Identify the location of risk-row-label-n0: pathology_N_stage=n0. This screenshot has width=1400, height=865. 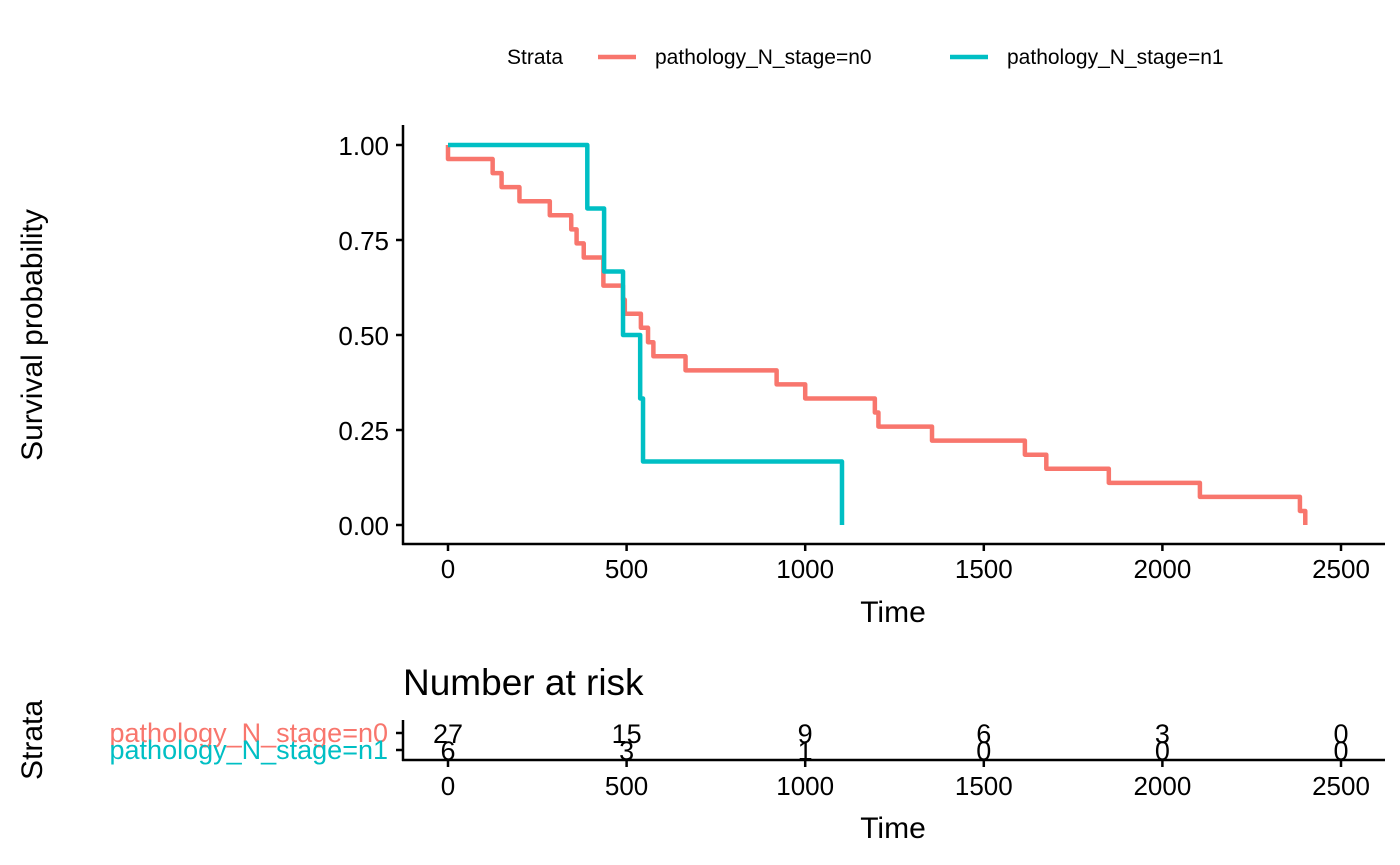
(249, 733).